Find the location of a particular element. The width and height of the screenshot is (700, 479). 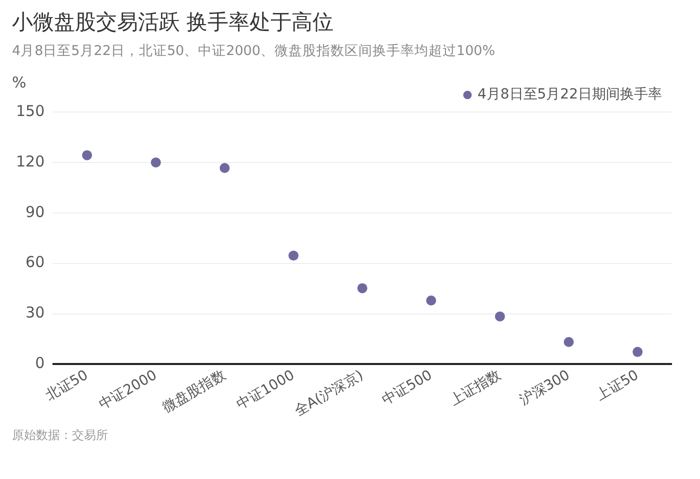

legend-label: 4月8日至5月22日期间换手率 is located at coordinates (569, 94).